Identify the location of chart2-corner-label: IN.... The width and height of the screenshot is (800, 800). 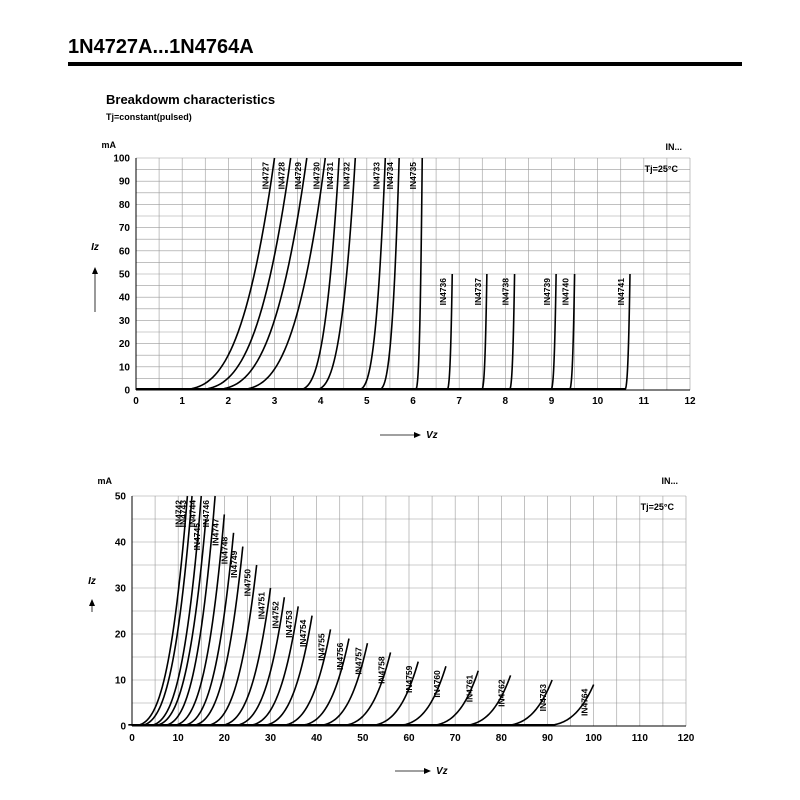
(669, 481).